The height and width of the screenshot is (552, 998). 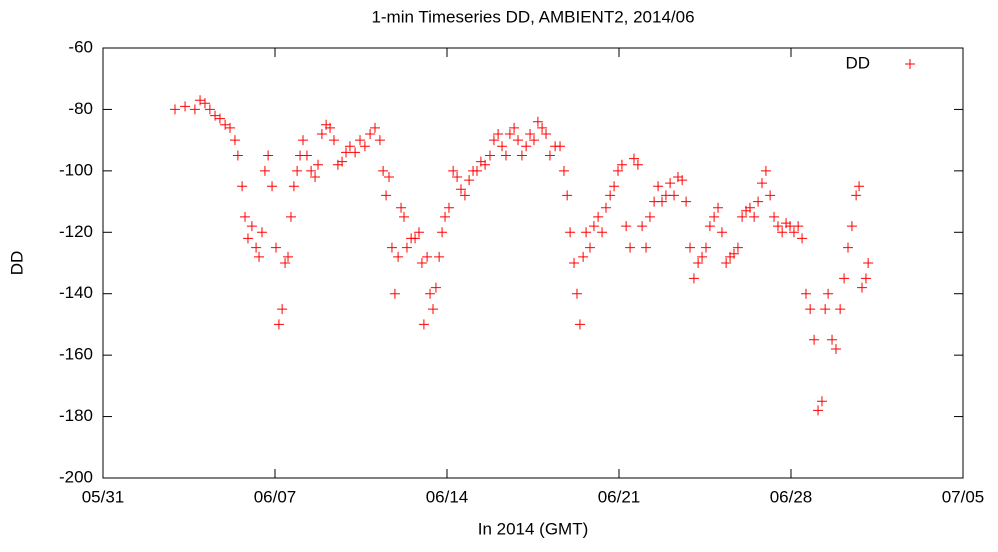 What do you see at coordinates (619, 496) in the screenshot?
I see `x-tick-label: 06/21` at bounding box center [619, 496].